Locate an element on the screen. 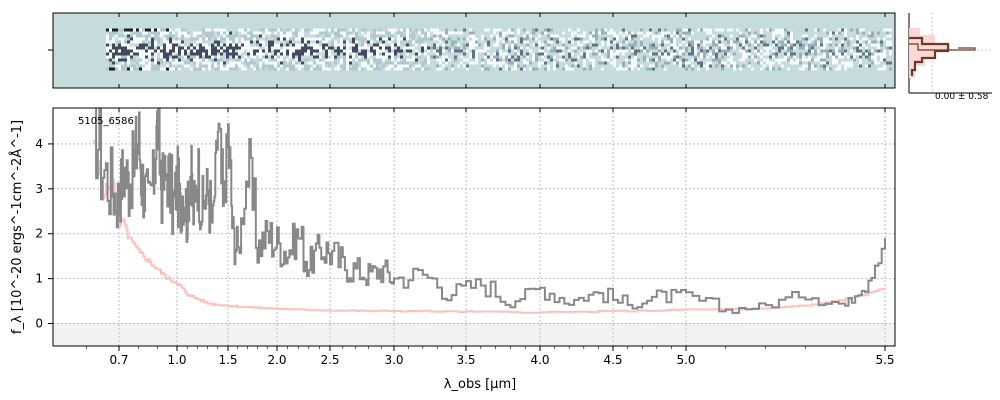 The height and width of the screenshot is (400, 1000). x-tick-label: 4.5 is located at coordinates (612, 360).